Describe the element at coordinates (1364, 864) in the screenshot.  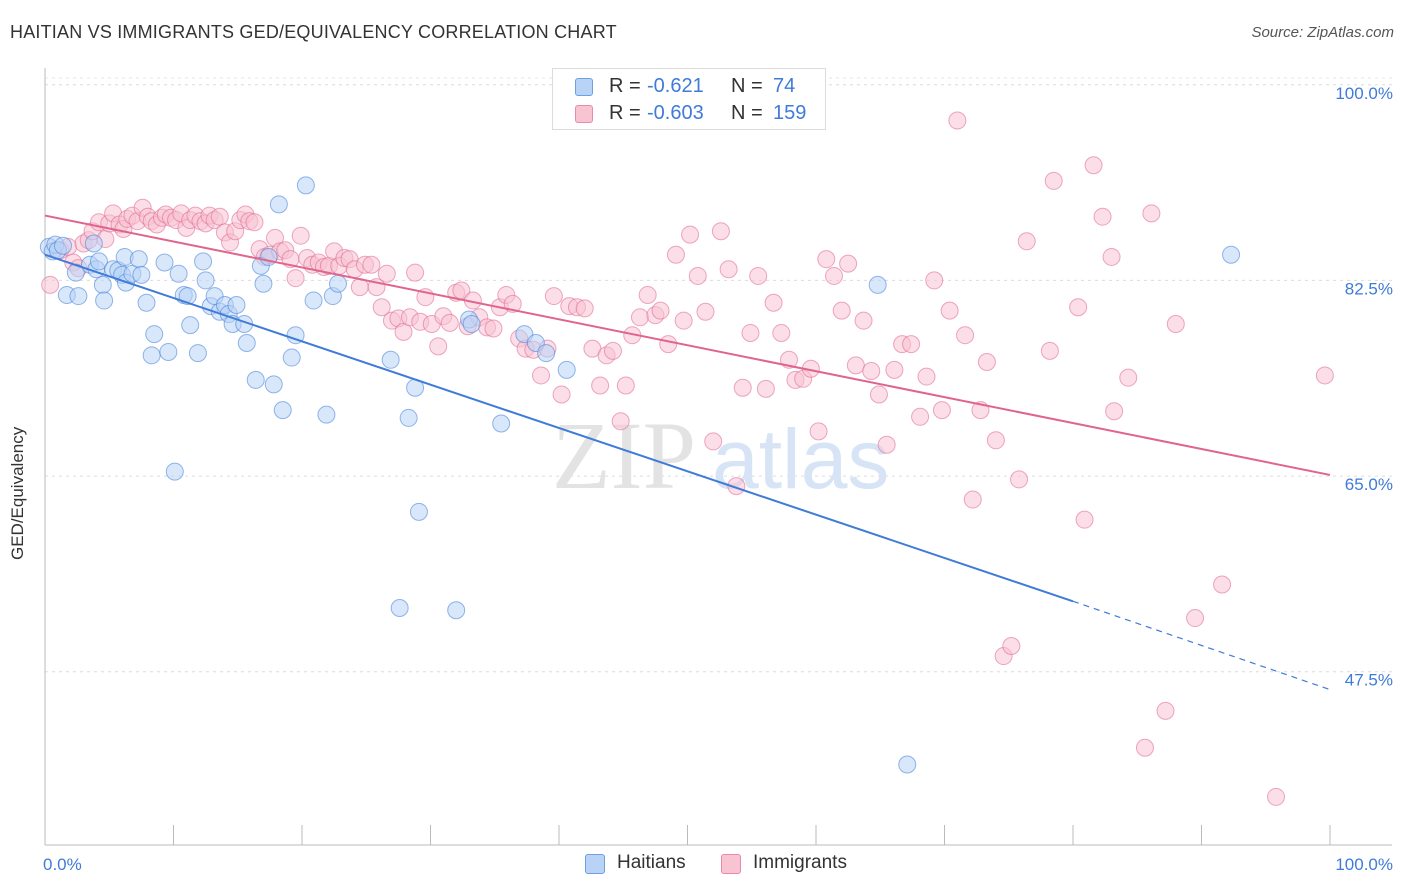
I see `x-tick-label: 100.0%` at that location.